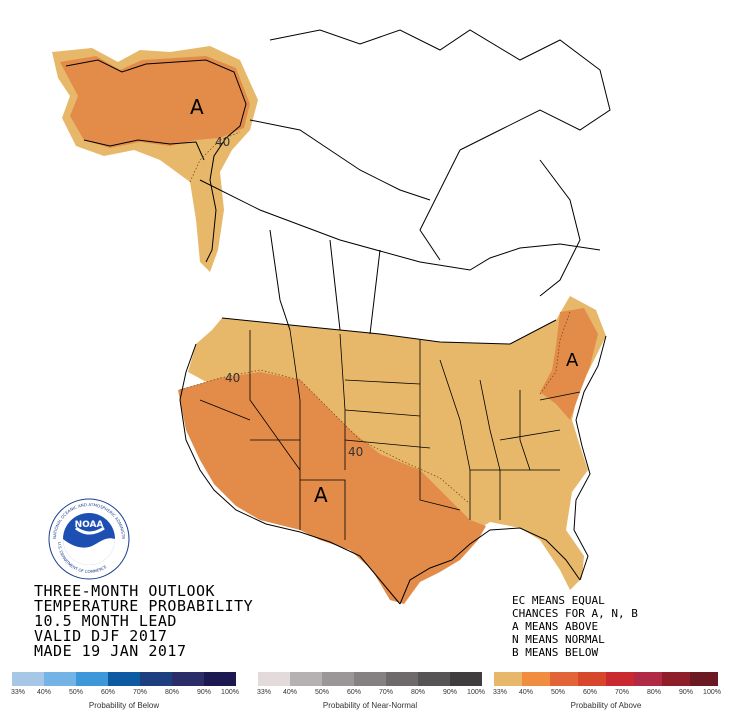 The image size is (736, 722). I want to click on noaa-text: NOAA, so click(89, 525).